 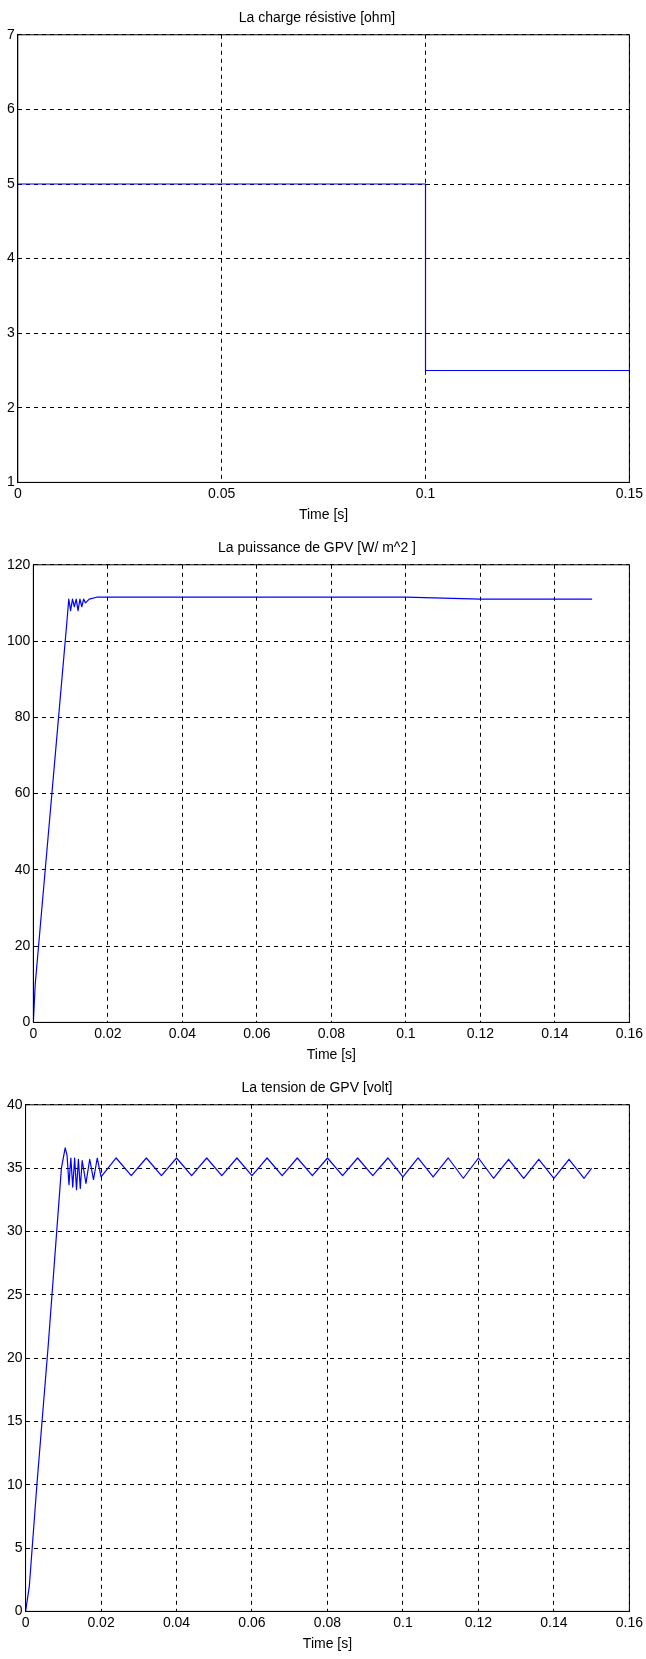 What do you see at coordinates (317, 547) in the screenshot?
I see `chart-title: La puissance de GPV [W/ m^2 ]` at bounding box center [317, 547].